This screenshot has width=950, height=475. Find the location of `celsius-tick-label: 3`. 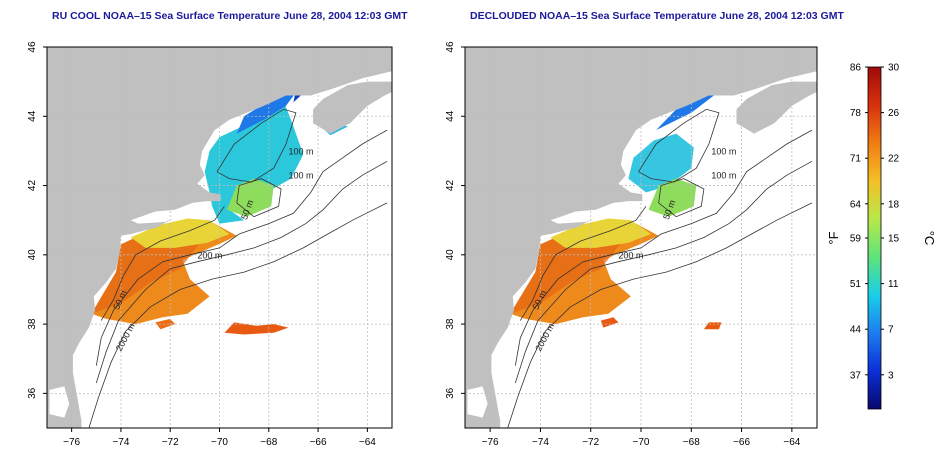

celsius-tick-label: 3 is located at coordinates (891, 375).